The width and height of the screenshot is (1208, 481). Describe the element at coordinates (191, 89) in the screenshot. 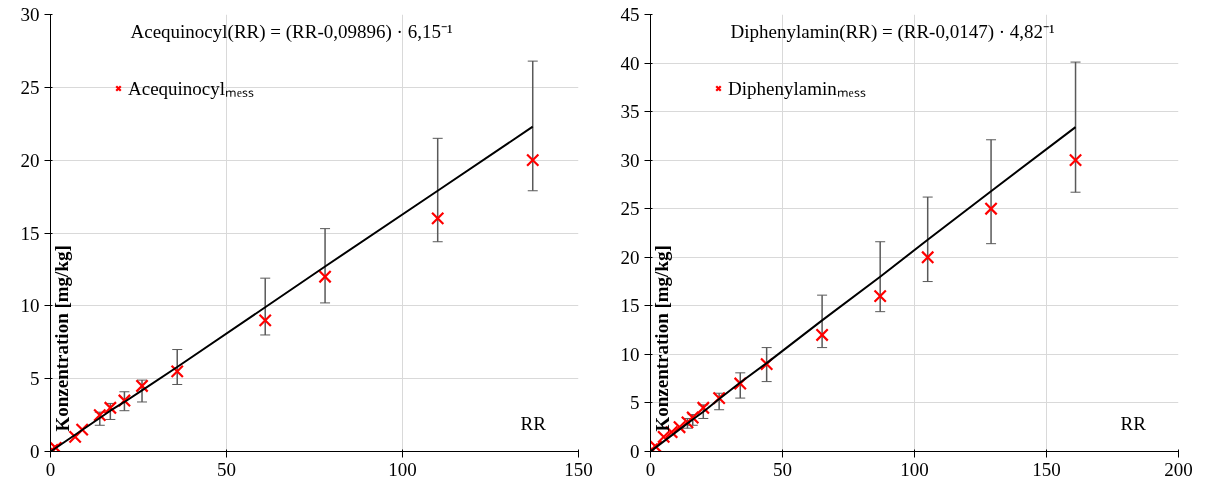

I see `legend-label: Acequinocylₘₑₛₛ` at that location.